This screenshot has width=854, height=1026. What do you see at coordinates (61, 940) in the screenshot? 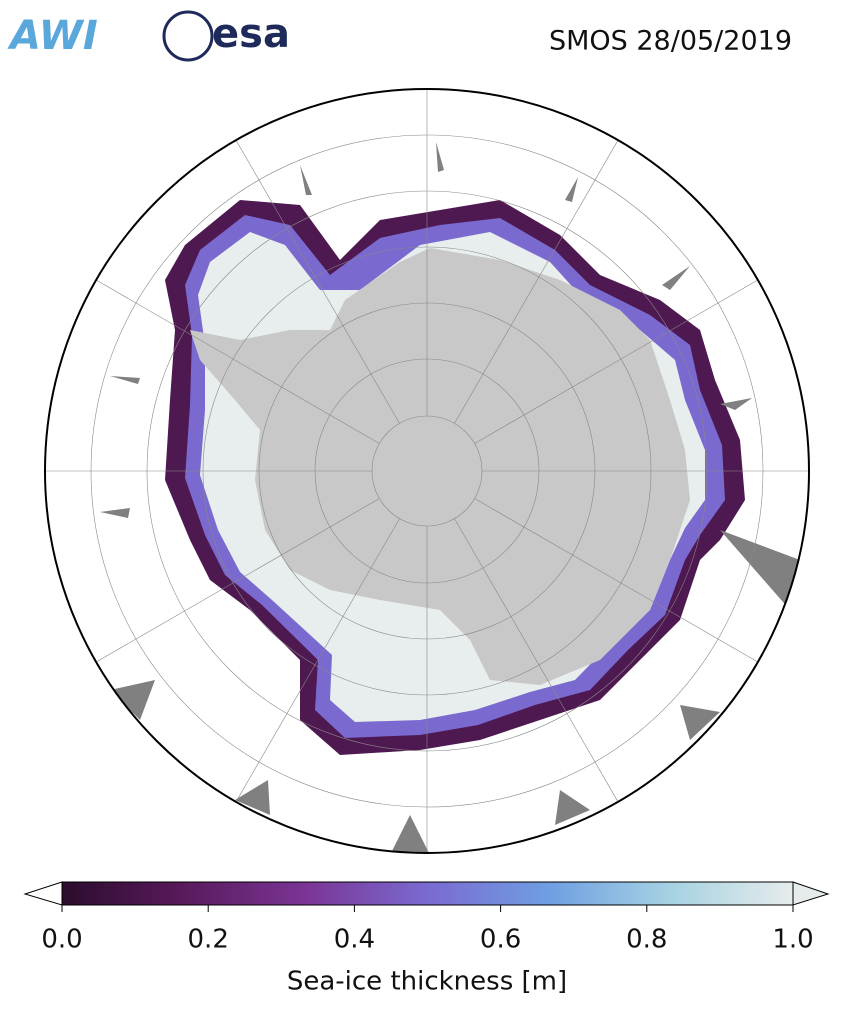
I see `colorbar-tick-label: 0.0` at bounding box center [61, 940].